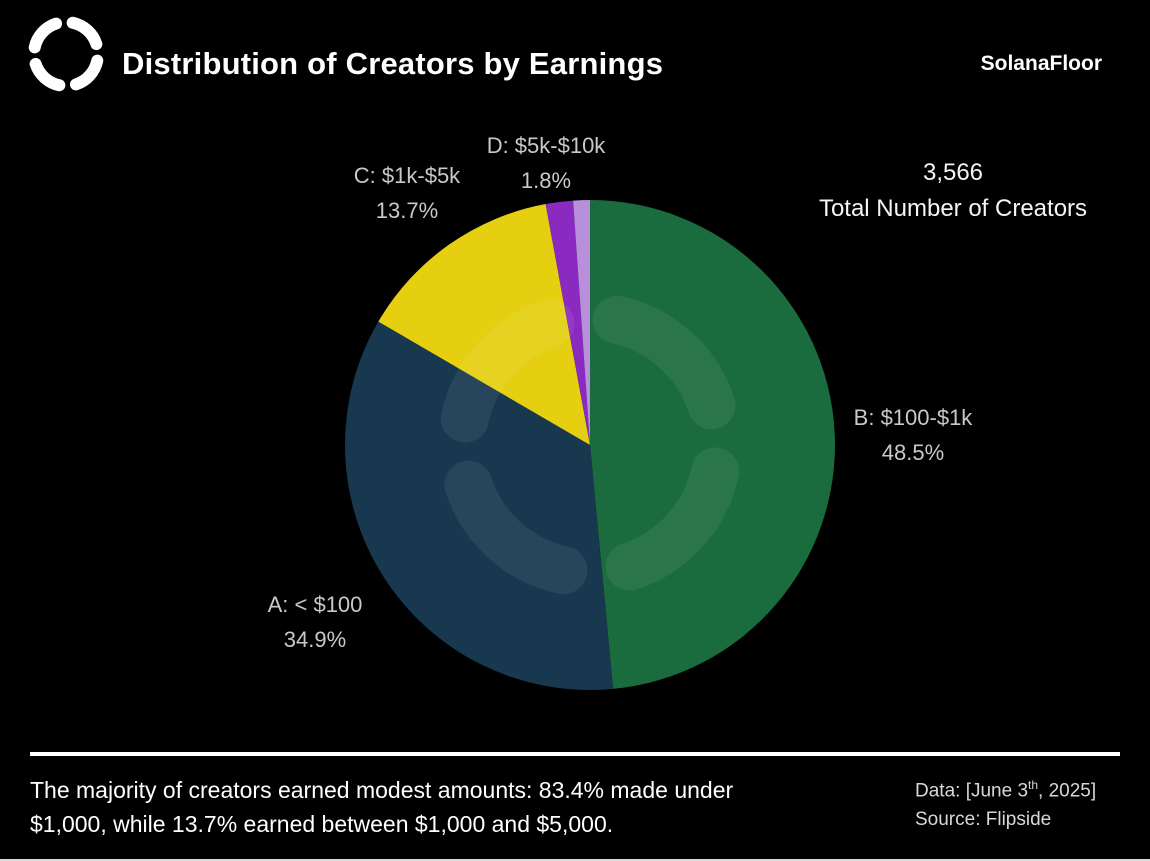 This screenshot has width=1150, height=861. I want to click on slice-label-b-name: B: $100-$1k, so click(913, 417).